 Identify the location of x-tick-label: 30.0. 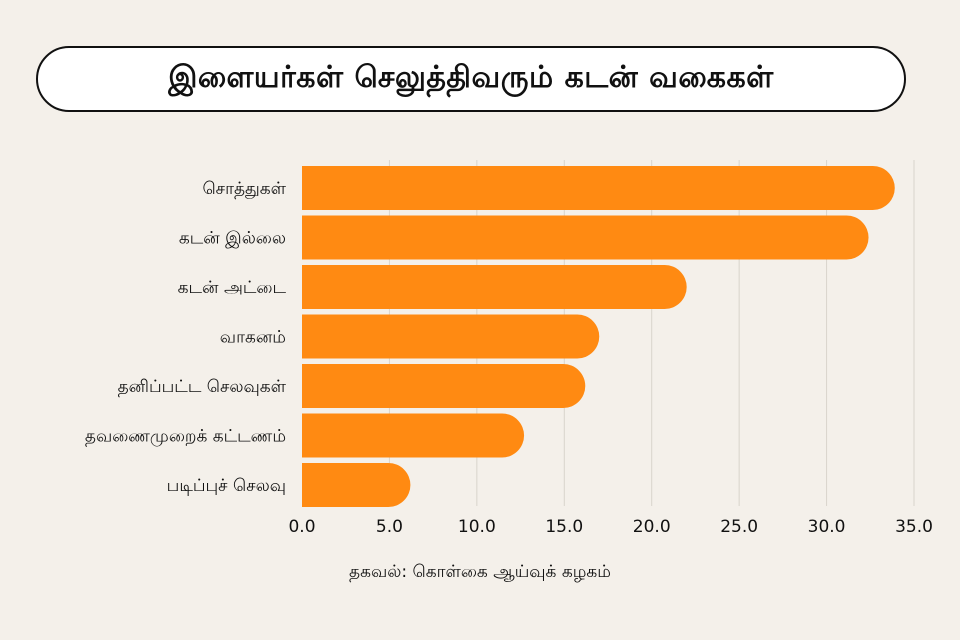
(827, 527).